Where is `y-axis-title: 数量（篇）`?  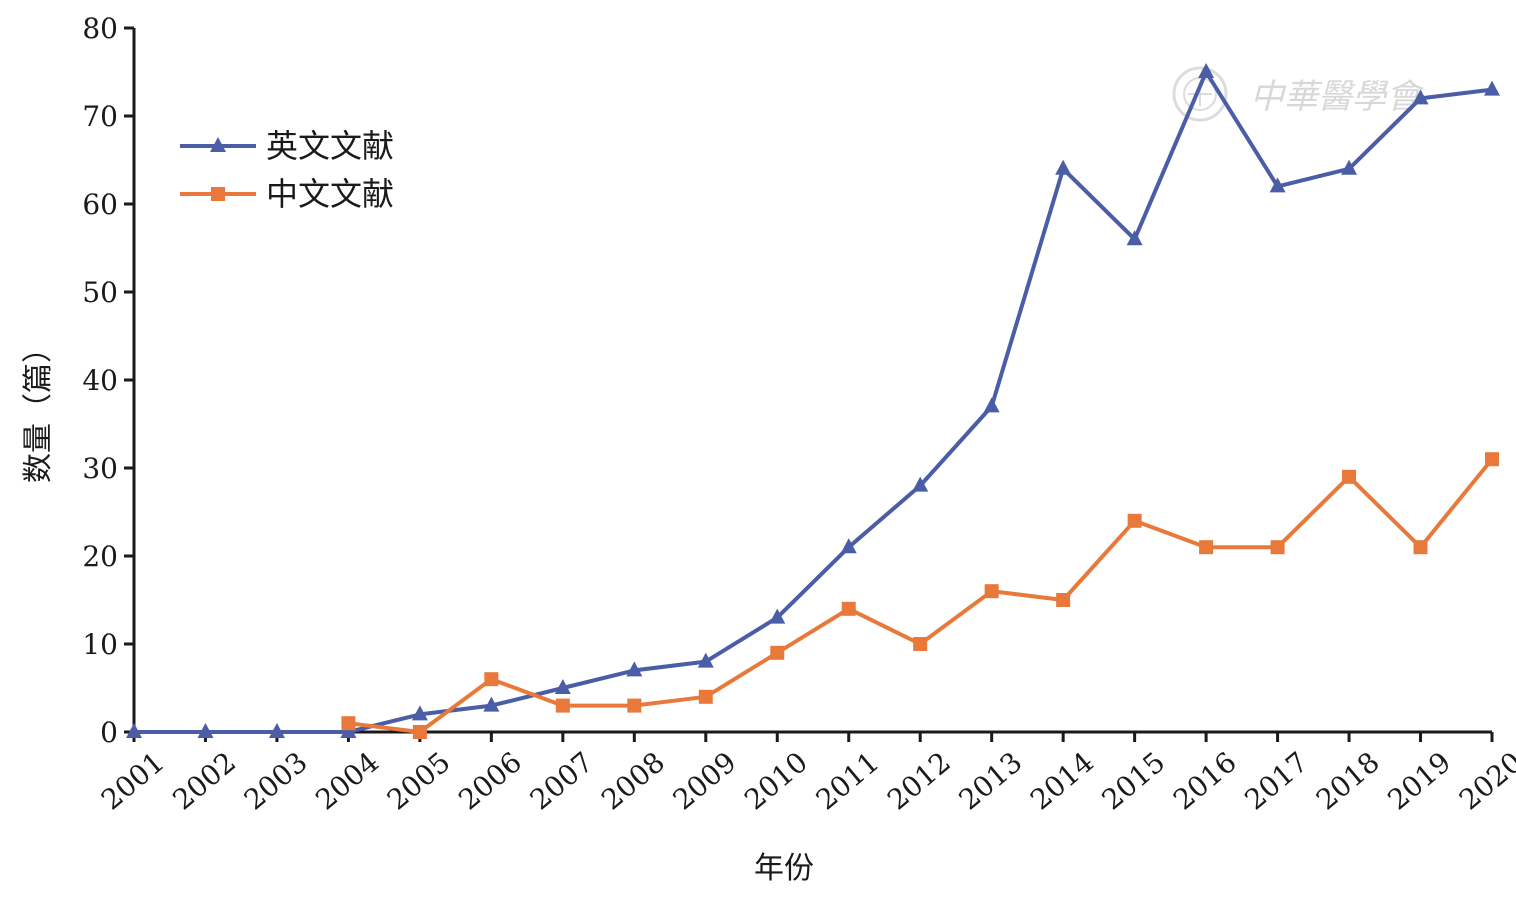
y-axis-title: 数量（篇） is located at coordinates (38, 408).